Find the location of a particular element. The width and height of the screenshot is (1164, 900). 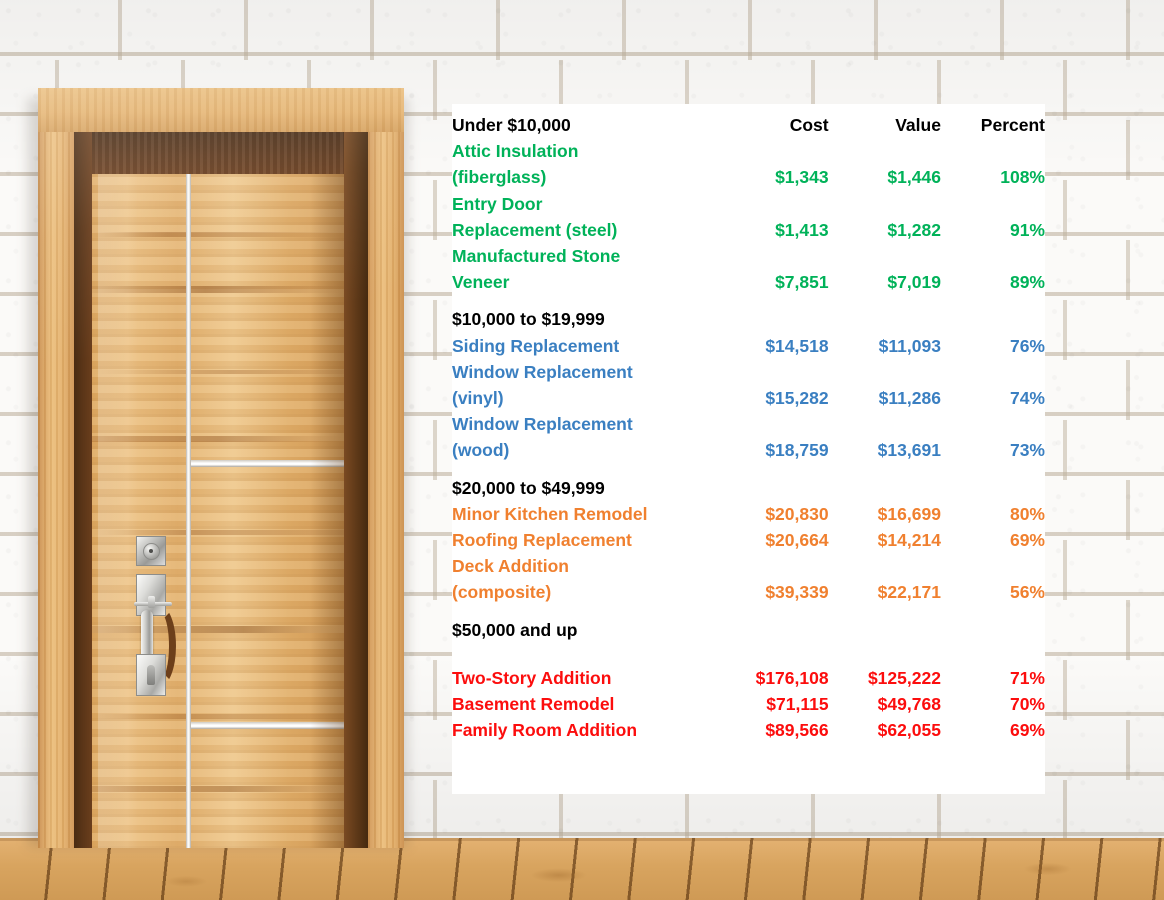

project-name-line2: Veneer is located at coordinates (481, 282).